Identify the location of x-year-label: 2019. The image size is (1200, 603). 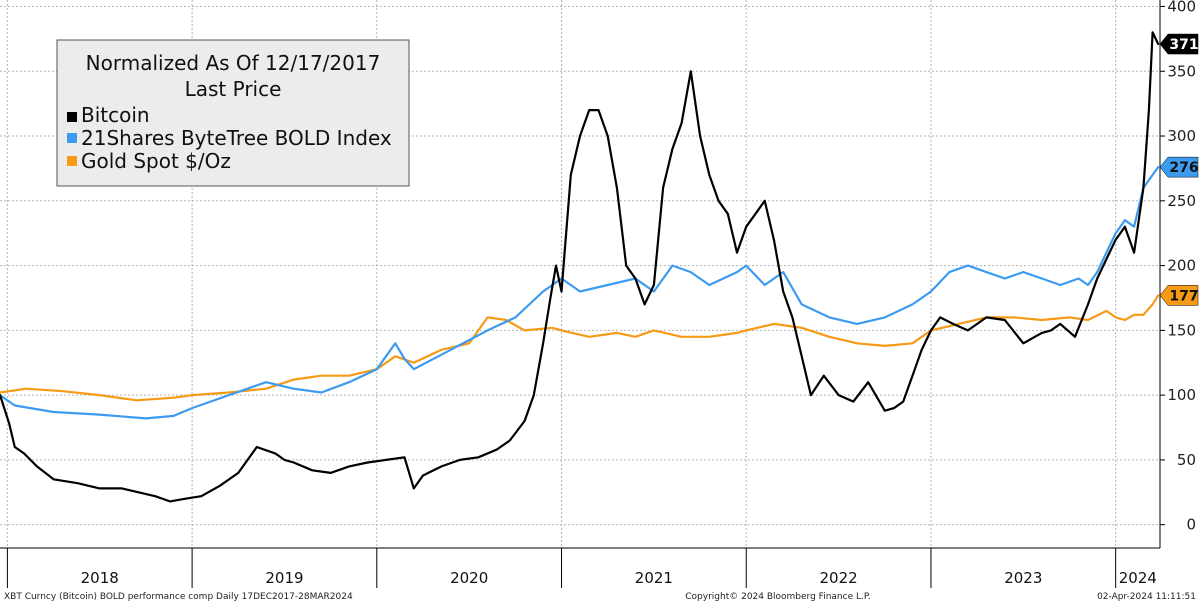
(284, 578).